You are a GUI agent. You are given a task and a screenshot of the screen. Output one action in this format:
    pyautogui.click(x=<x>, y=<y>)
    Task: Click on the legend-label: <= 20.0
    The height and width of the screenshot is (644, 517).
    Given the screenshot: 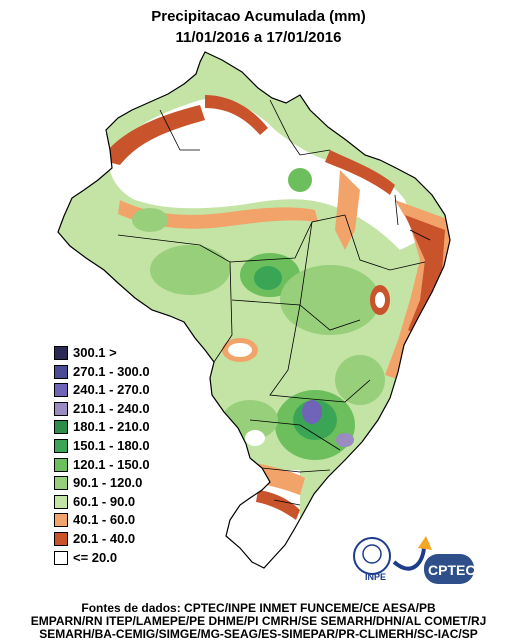 What is the action you would take?
    pyautogui.click(x=95, y=557)
    